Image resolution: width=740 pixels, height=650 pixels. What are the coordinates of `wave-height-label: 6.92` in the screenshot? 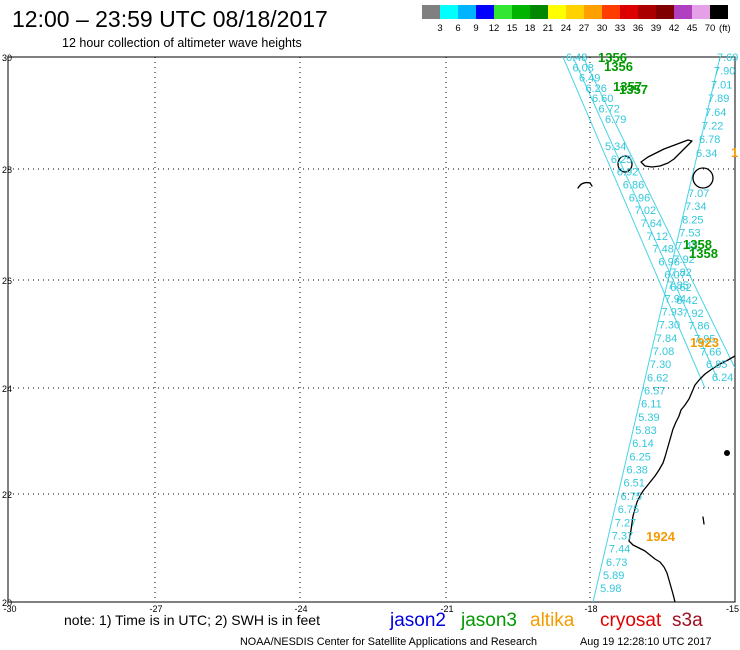 It's located at (627, 173).